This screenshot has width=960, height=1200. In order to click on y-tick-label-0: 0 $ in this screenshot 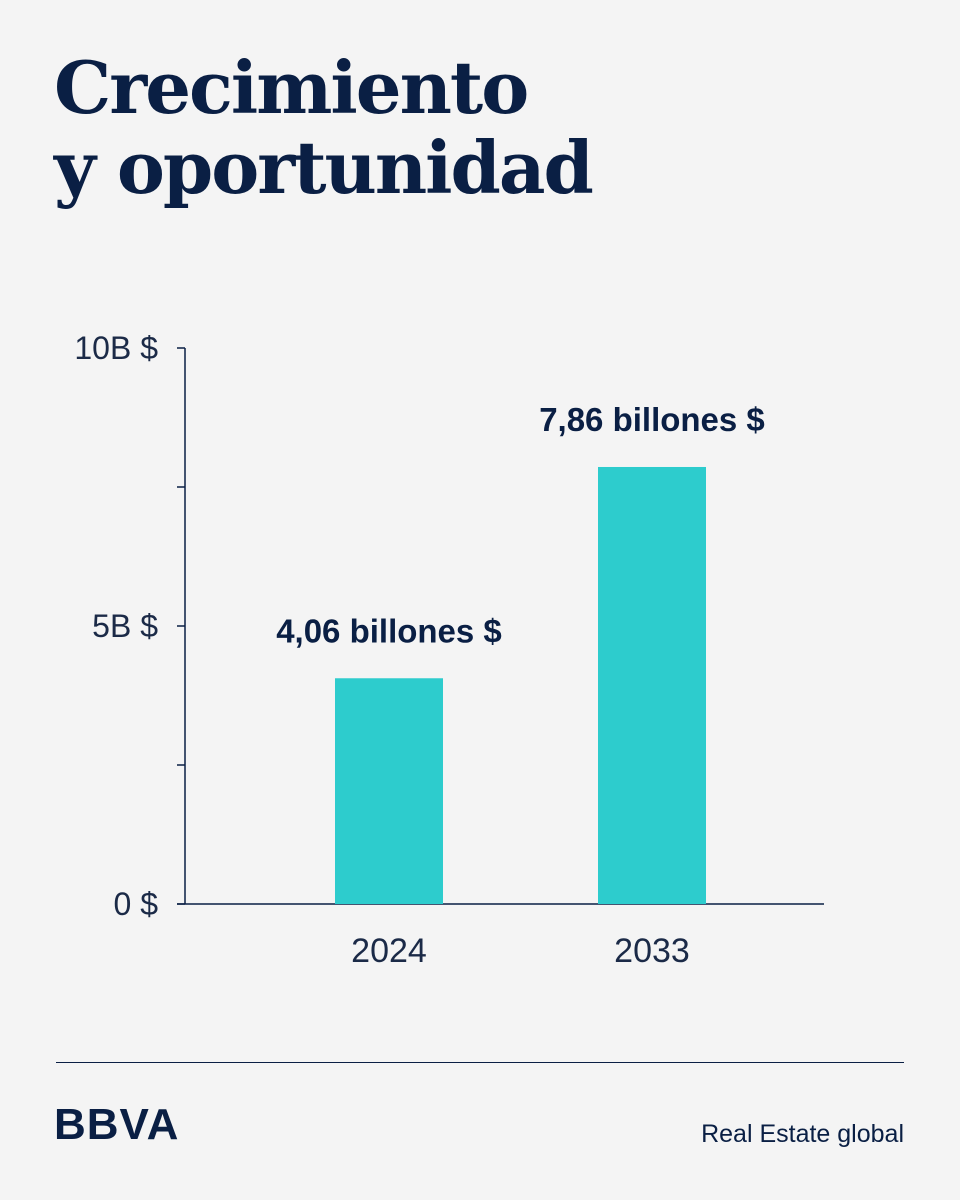, I will do `click(136, 904)`.